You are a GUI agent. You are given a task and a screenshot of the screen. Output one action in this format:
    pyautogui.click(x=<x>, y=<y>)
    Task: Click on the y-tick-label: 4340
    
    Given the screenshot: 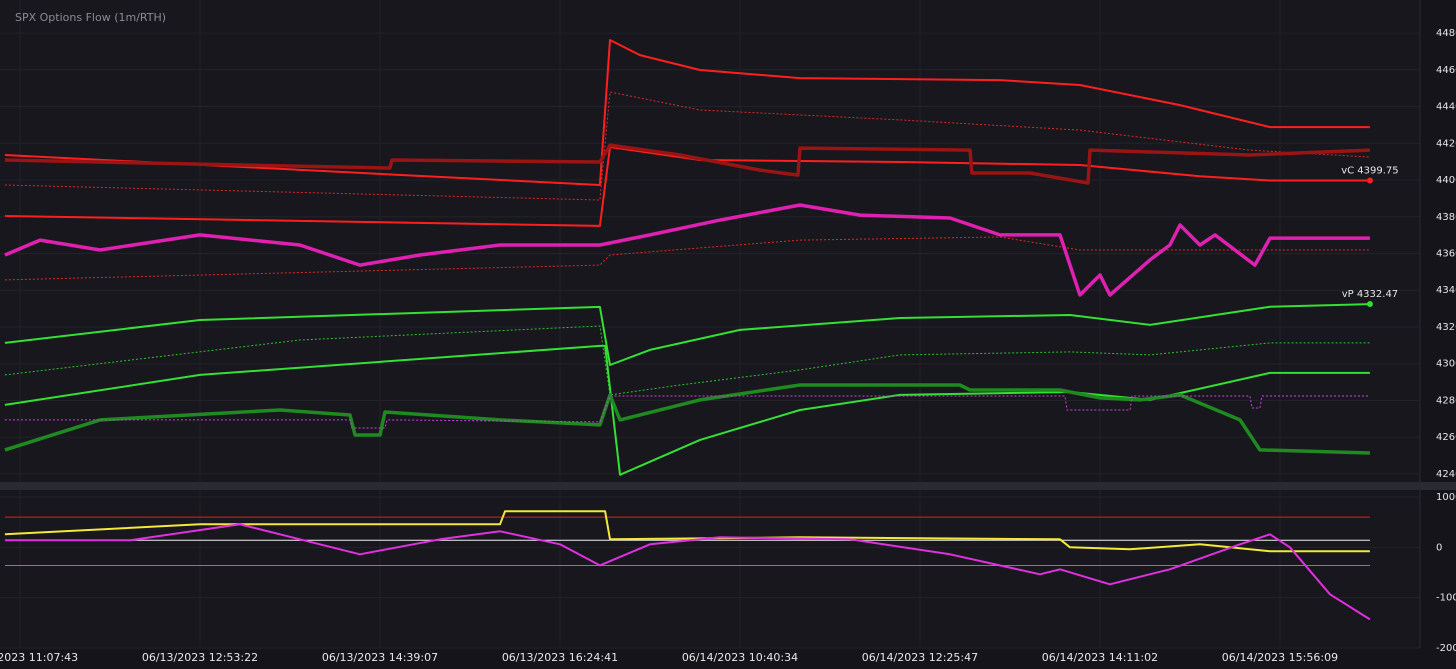 What is the action you would take?
    pyautogui.click(x=1446, y=290)
    